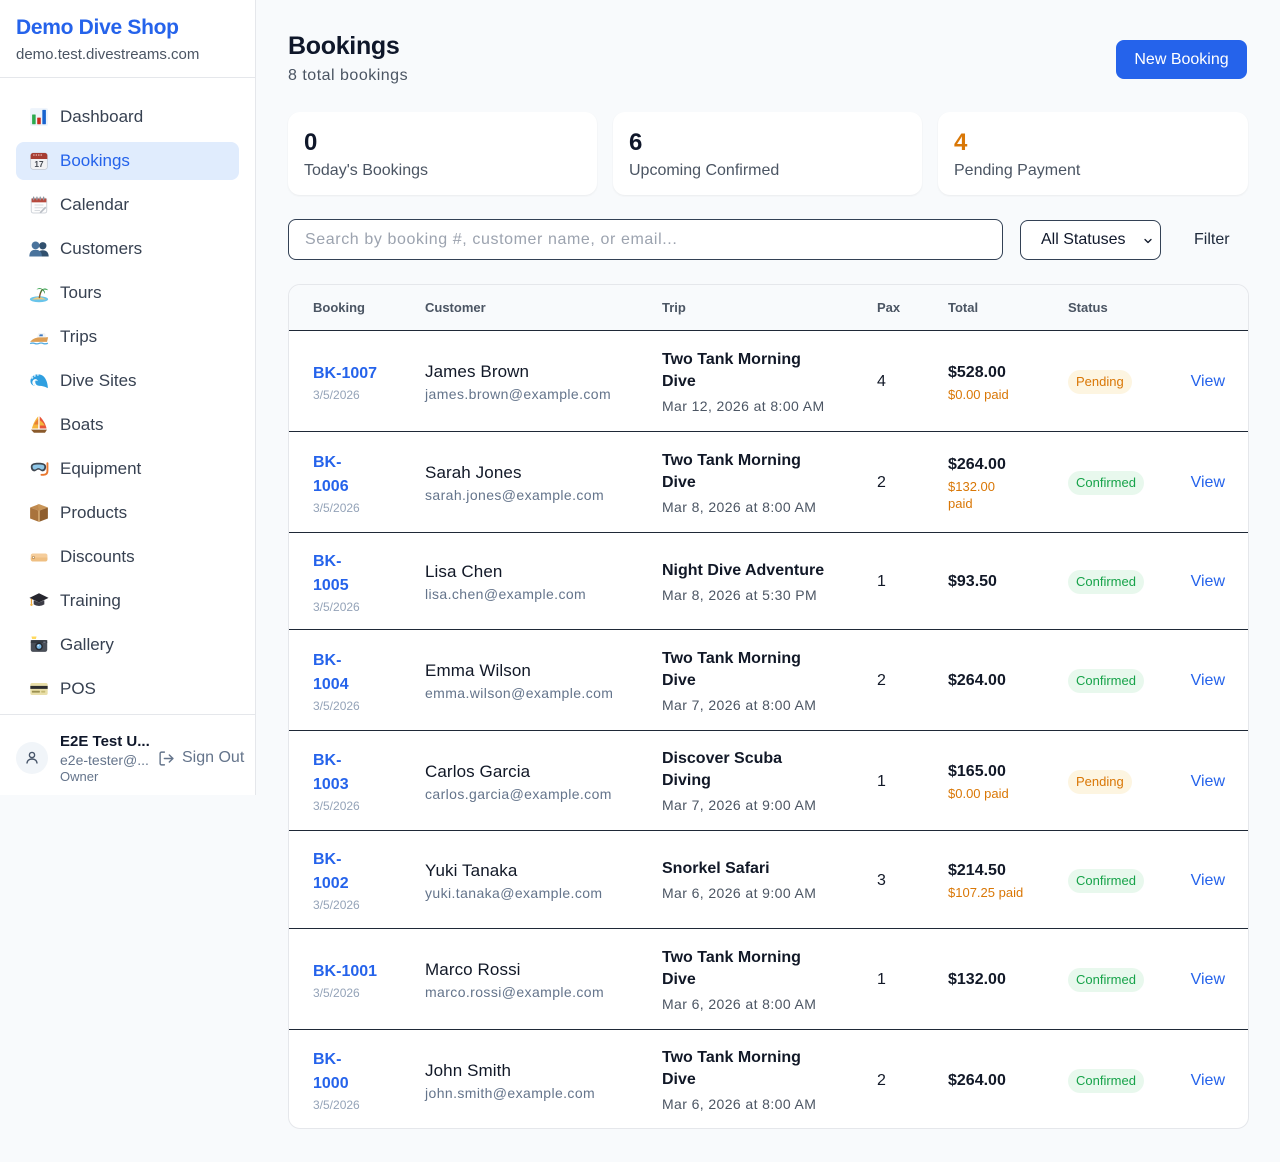  Describe the element at coordinates (39, 164) in the screenshot. I see `svg-text: 17` at that location.